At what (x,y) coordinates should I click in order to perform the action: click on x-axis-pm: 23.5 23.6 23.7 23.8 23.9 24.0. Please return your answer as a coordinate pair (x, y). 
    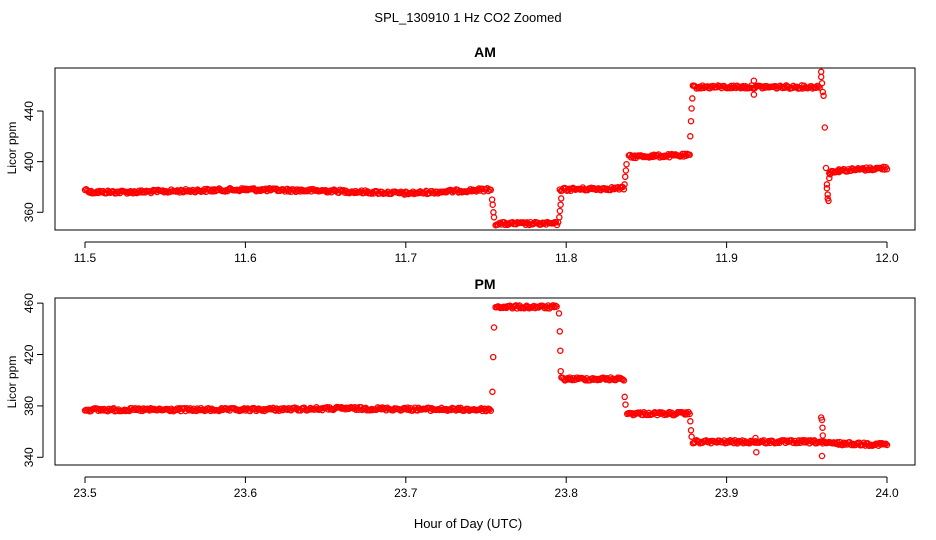
    Looking at the image, I should click on (486, 488).